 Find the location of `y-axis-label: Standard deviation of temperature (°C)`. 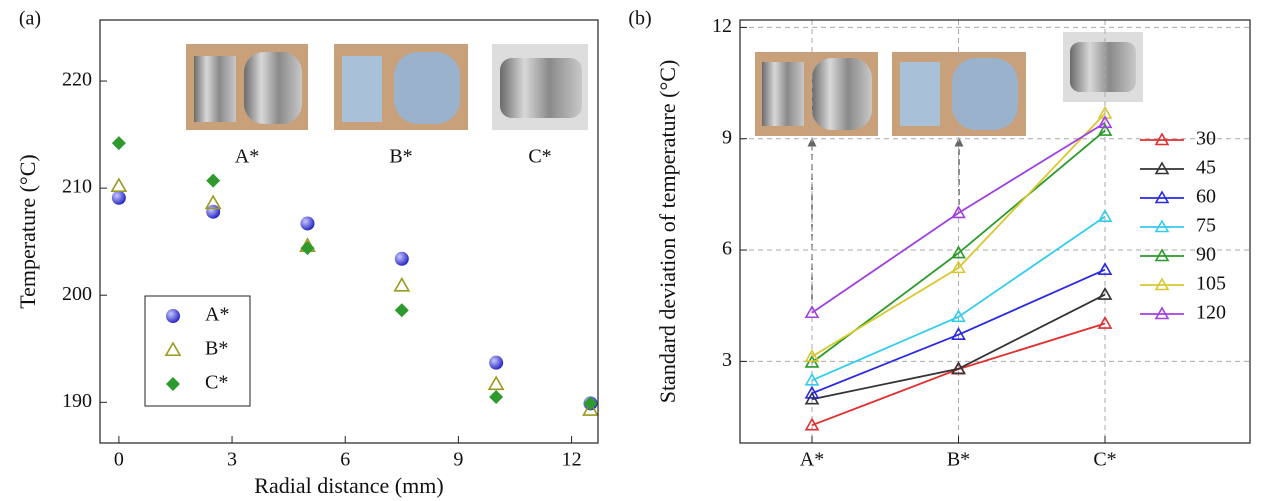

y-axis-label: Standard deviation of temperature (°C) is located at coordinates (667, 232).